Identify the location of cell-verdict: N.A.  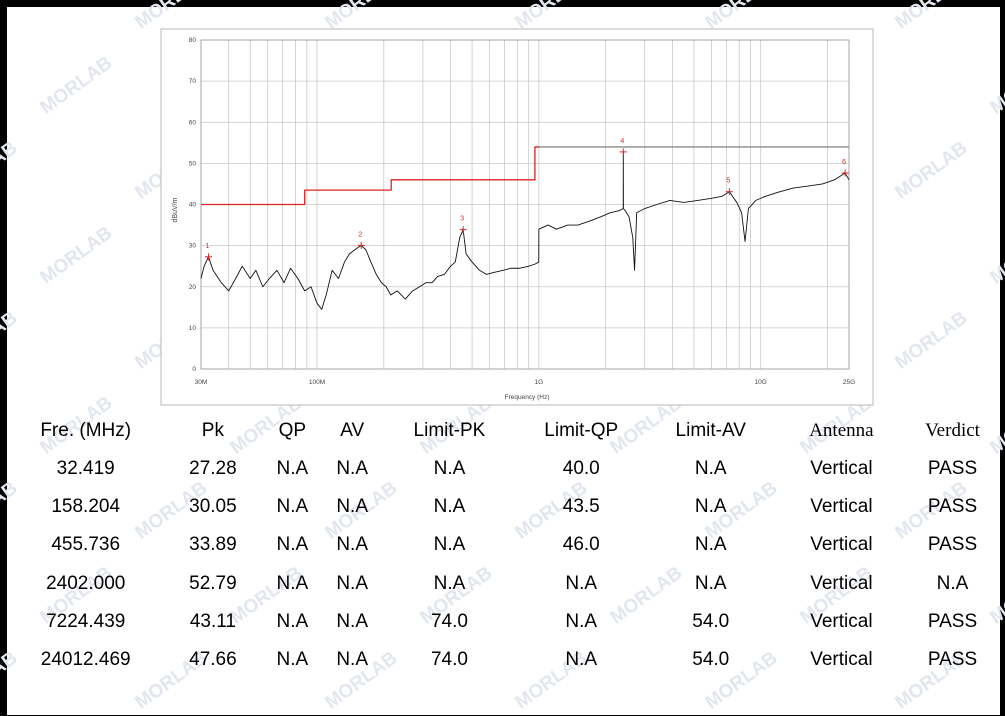
(952, 583).